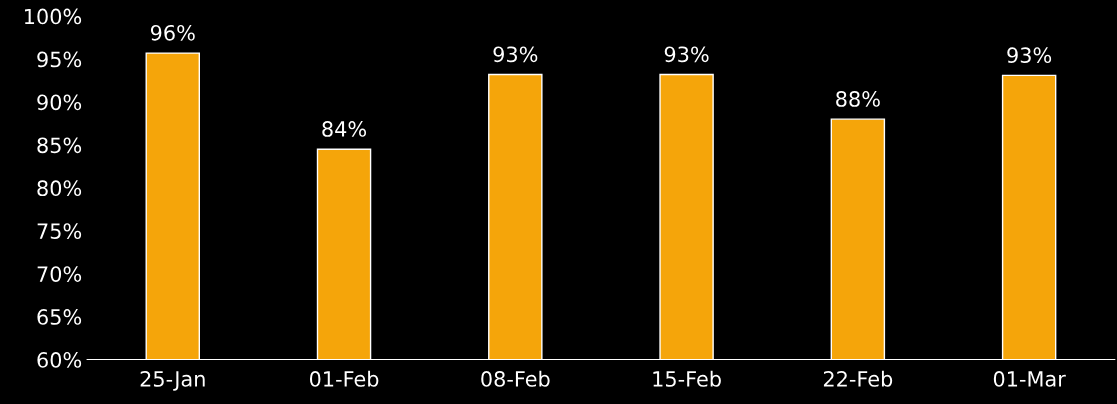 The height and width of the screenshot is (404, 1117). What do you see at coordinates (344, 129) in the screenshot?
I see `data-label: 84%` at bounding box center [344, 129].